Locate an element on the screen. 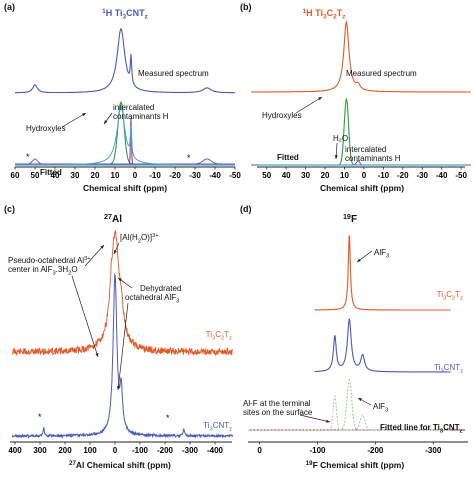  panel-a-tick-label: 40 is located at coordinates (55, 175).